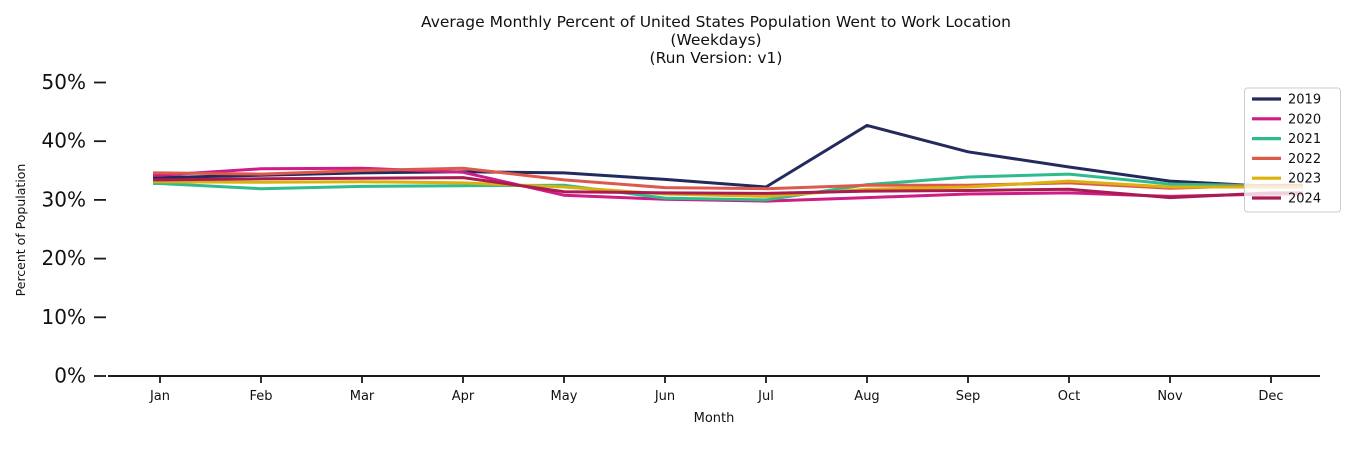 Image resolution: width=1350 pixels, height=450 pixels. I want to click on x-axis-label: Month, so click(714, 418).